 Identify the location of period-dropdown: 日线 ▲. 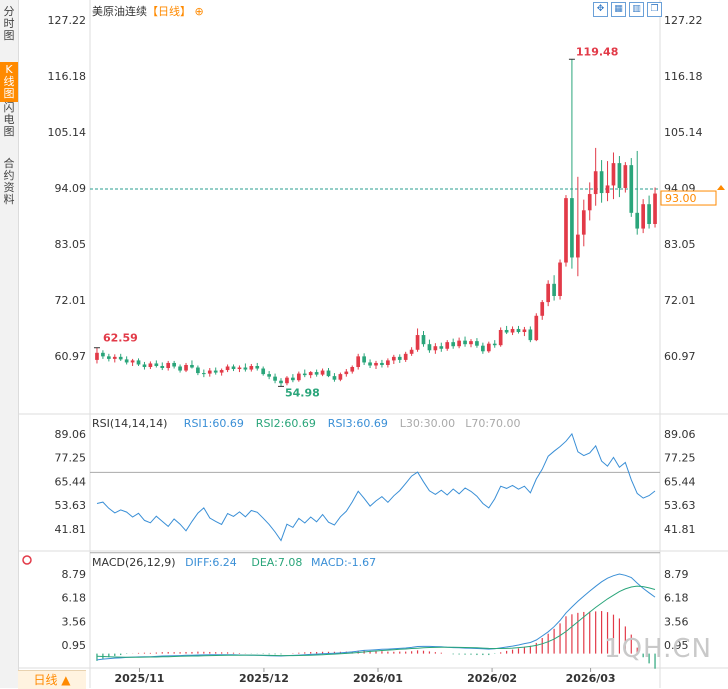
(52, 679).